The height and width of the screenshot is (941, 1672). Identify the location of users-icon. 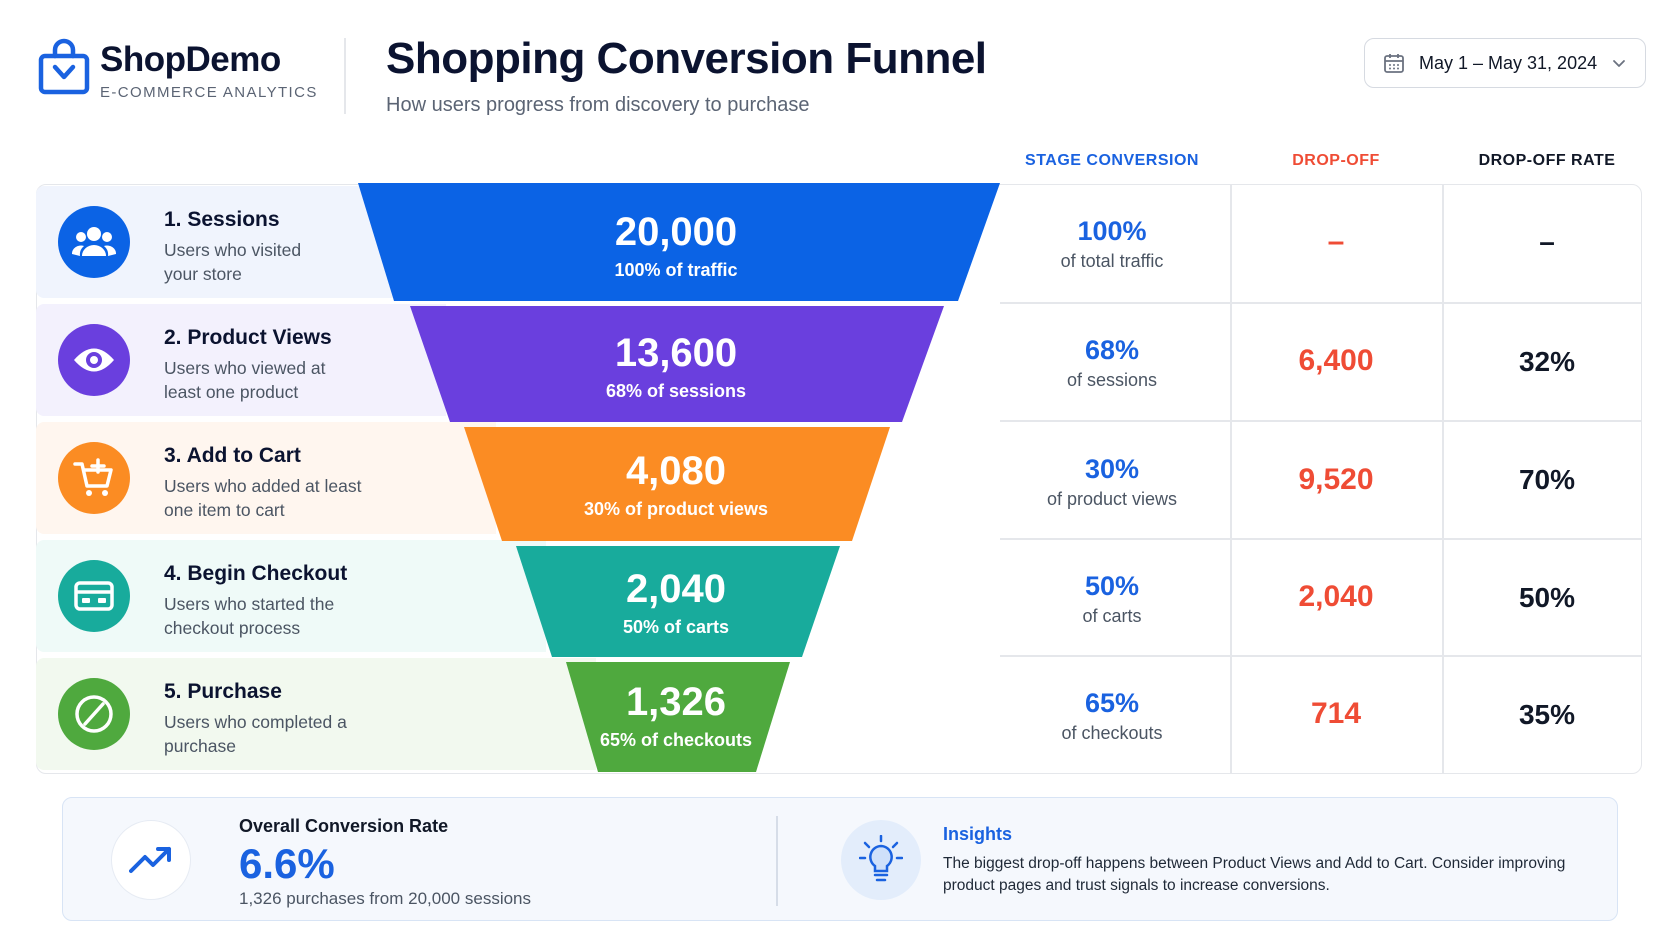
(94, 242).